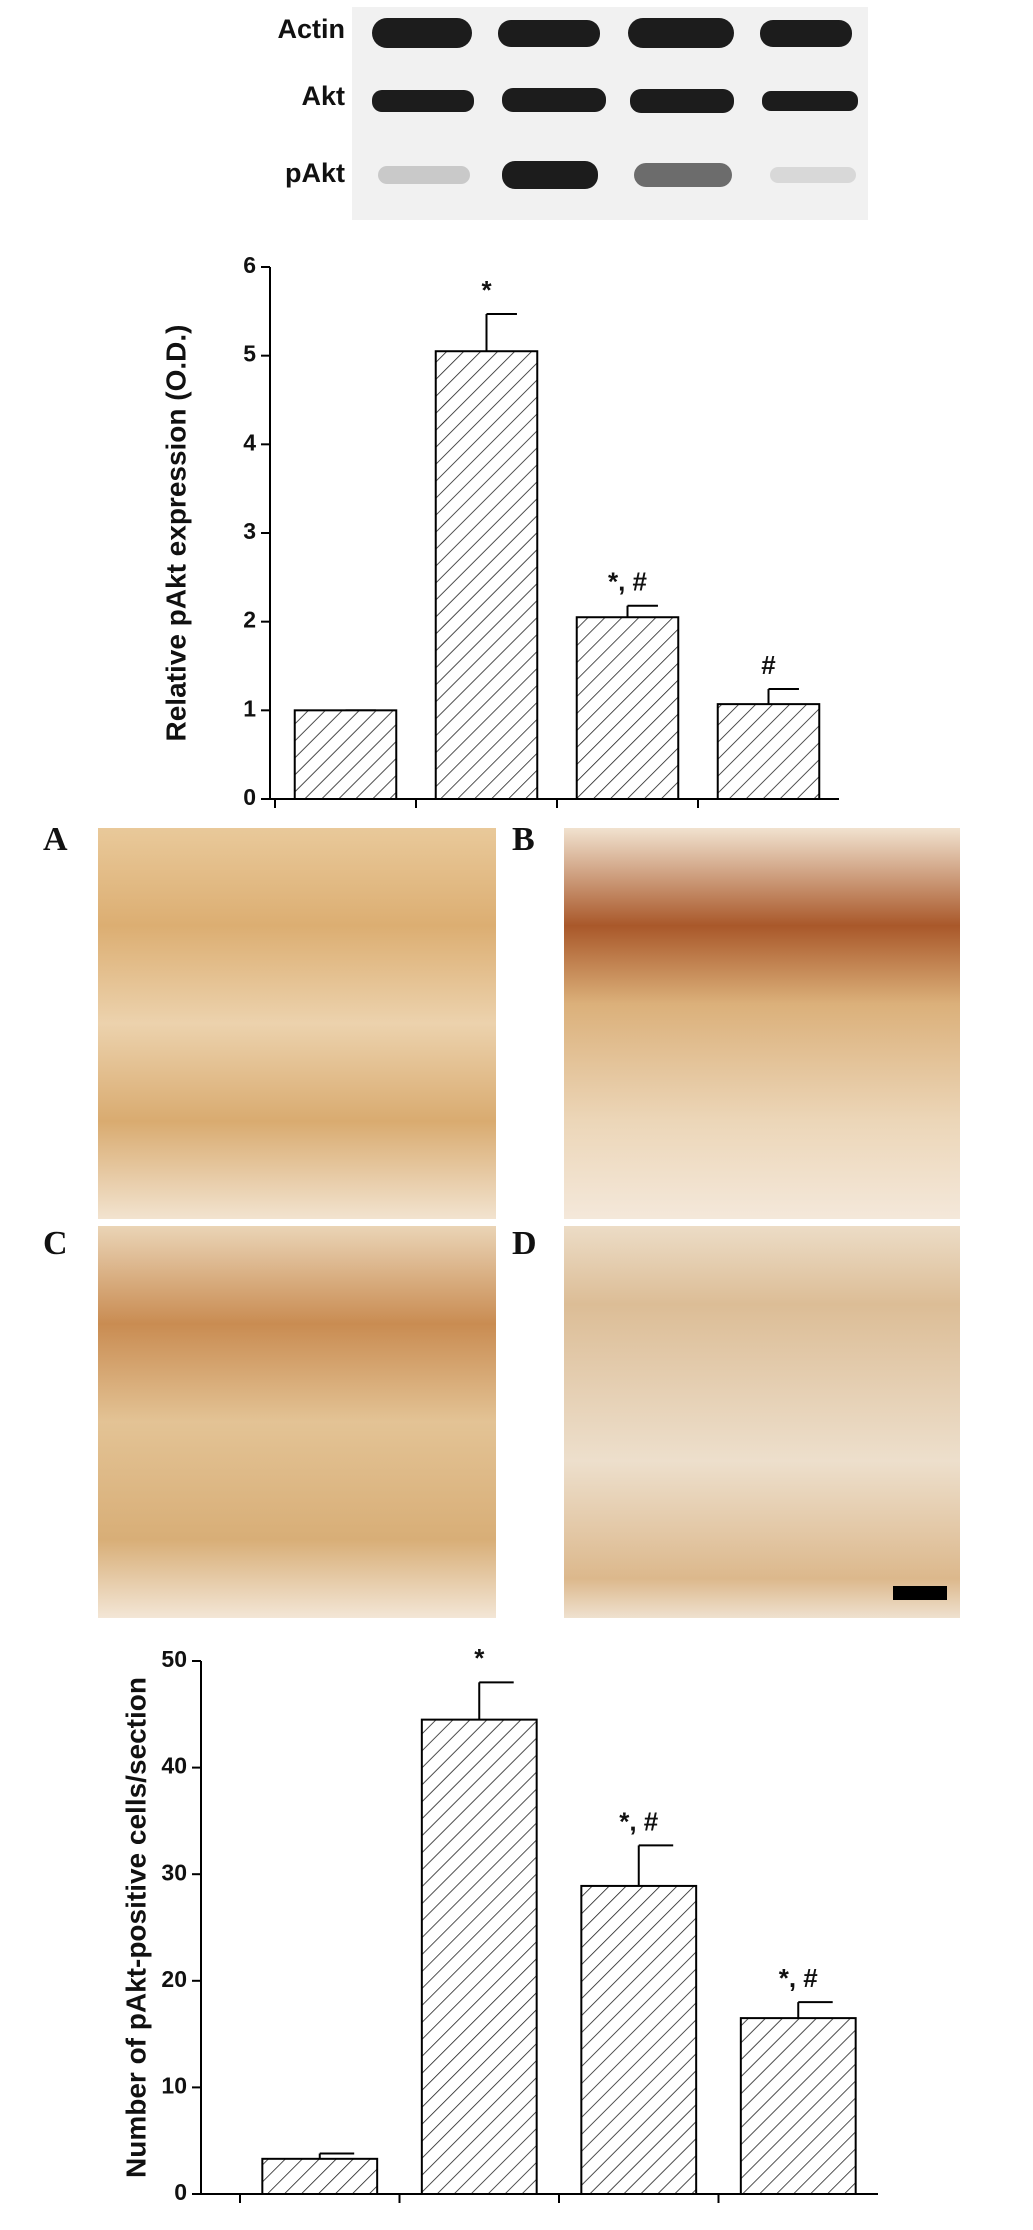 The width and height of the screenshot is (1033, 2230). I want to click on y-tick-label: 6, so click(249, 265).